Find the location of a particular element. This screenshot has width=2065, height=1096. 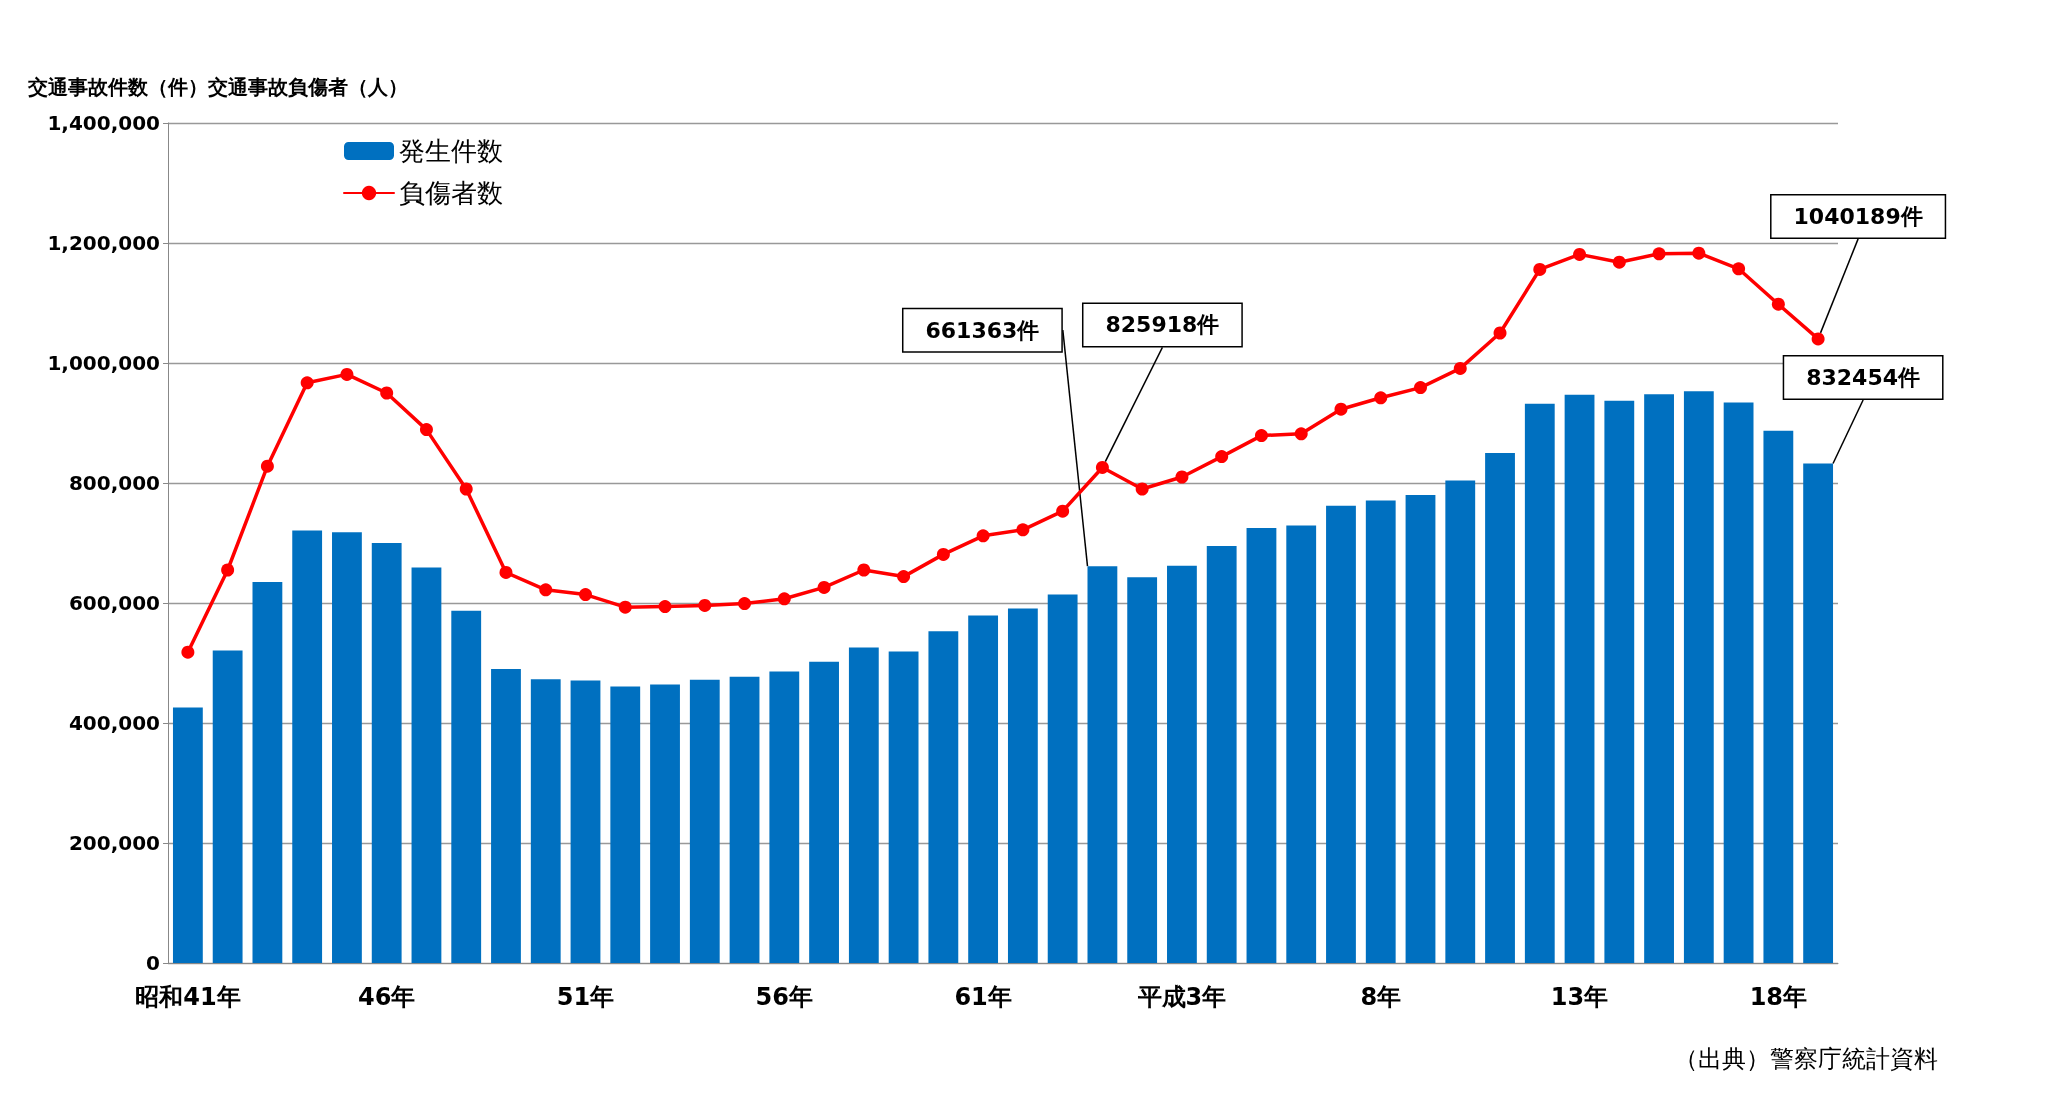

x-tick-label: 13年 is located at coordinates (1579, 997).